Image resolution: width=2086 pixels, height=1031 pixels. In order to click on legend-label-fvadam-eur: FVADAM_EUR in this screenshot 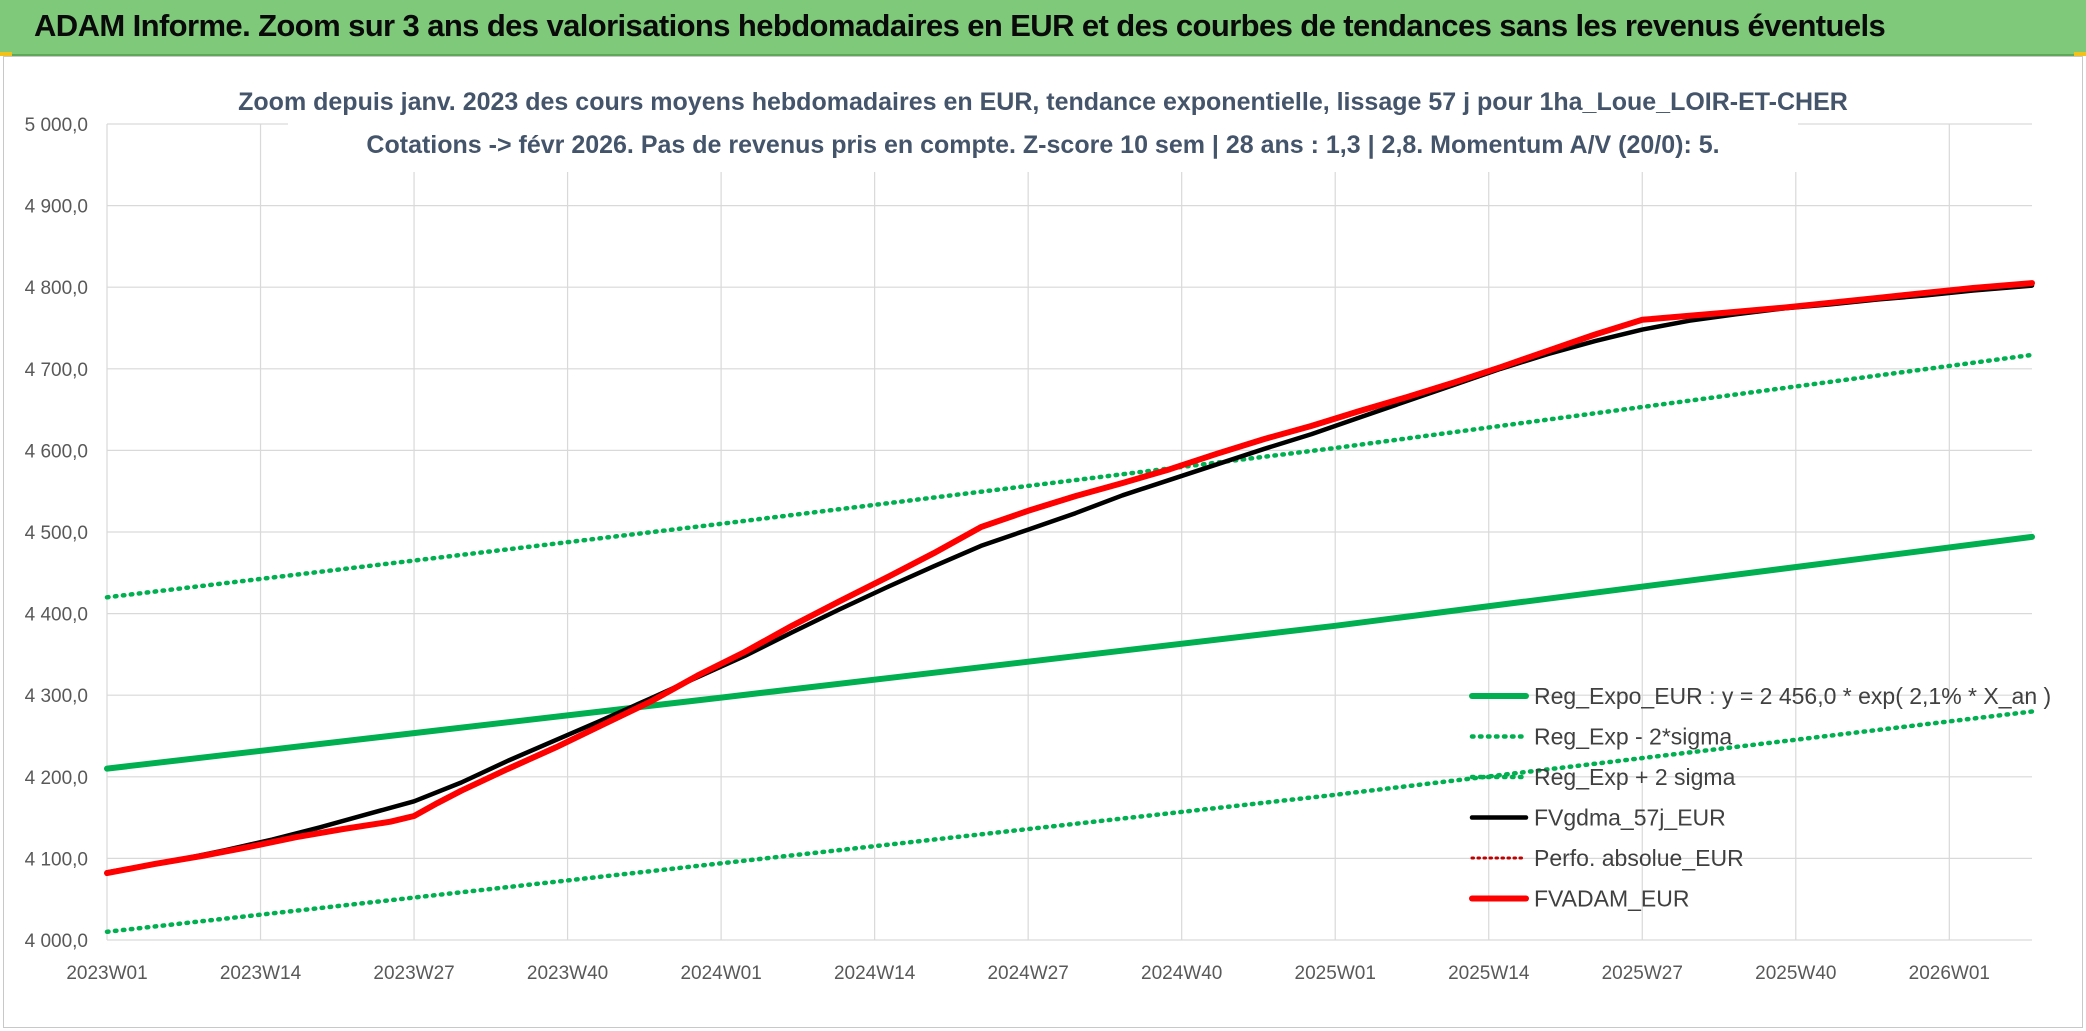, I will do `click(1612, 899)`.